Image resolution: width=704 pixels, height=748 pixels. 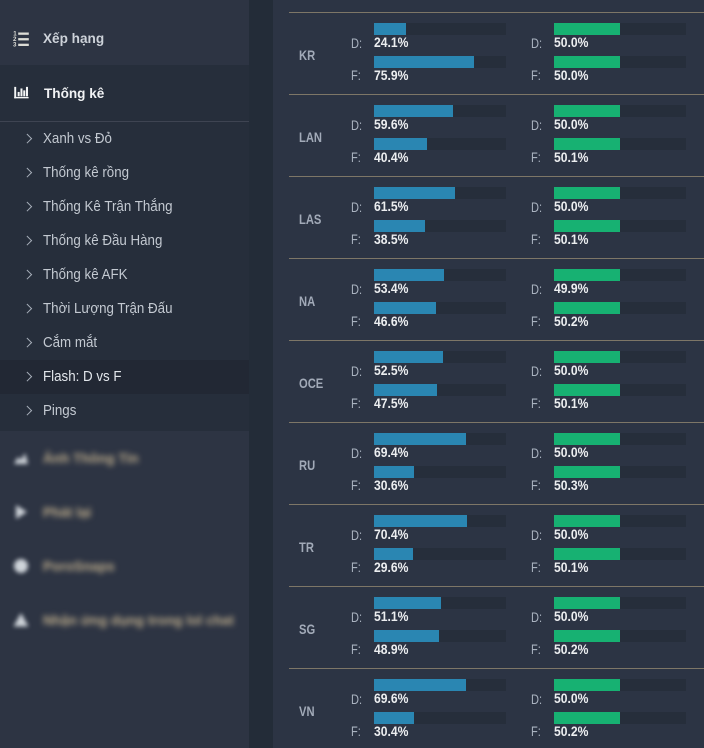 I want to click on svg-text: 1, so click(x=15, y=33).